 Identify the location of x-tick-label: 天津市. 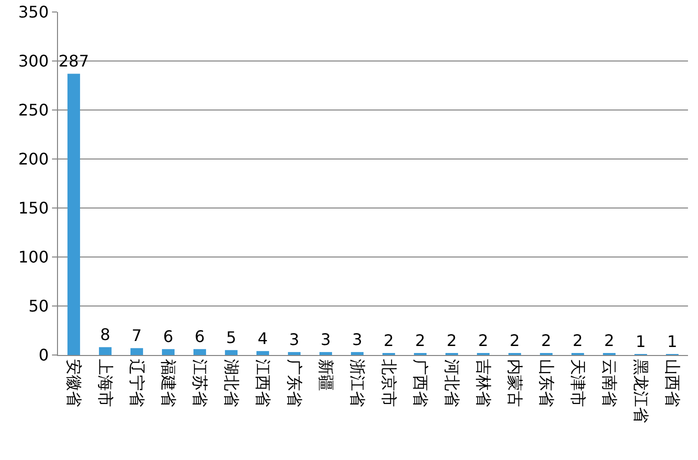
(578, 383).